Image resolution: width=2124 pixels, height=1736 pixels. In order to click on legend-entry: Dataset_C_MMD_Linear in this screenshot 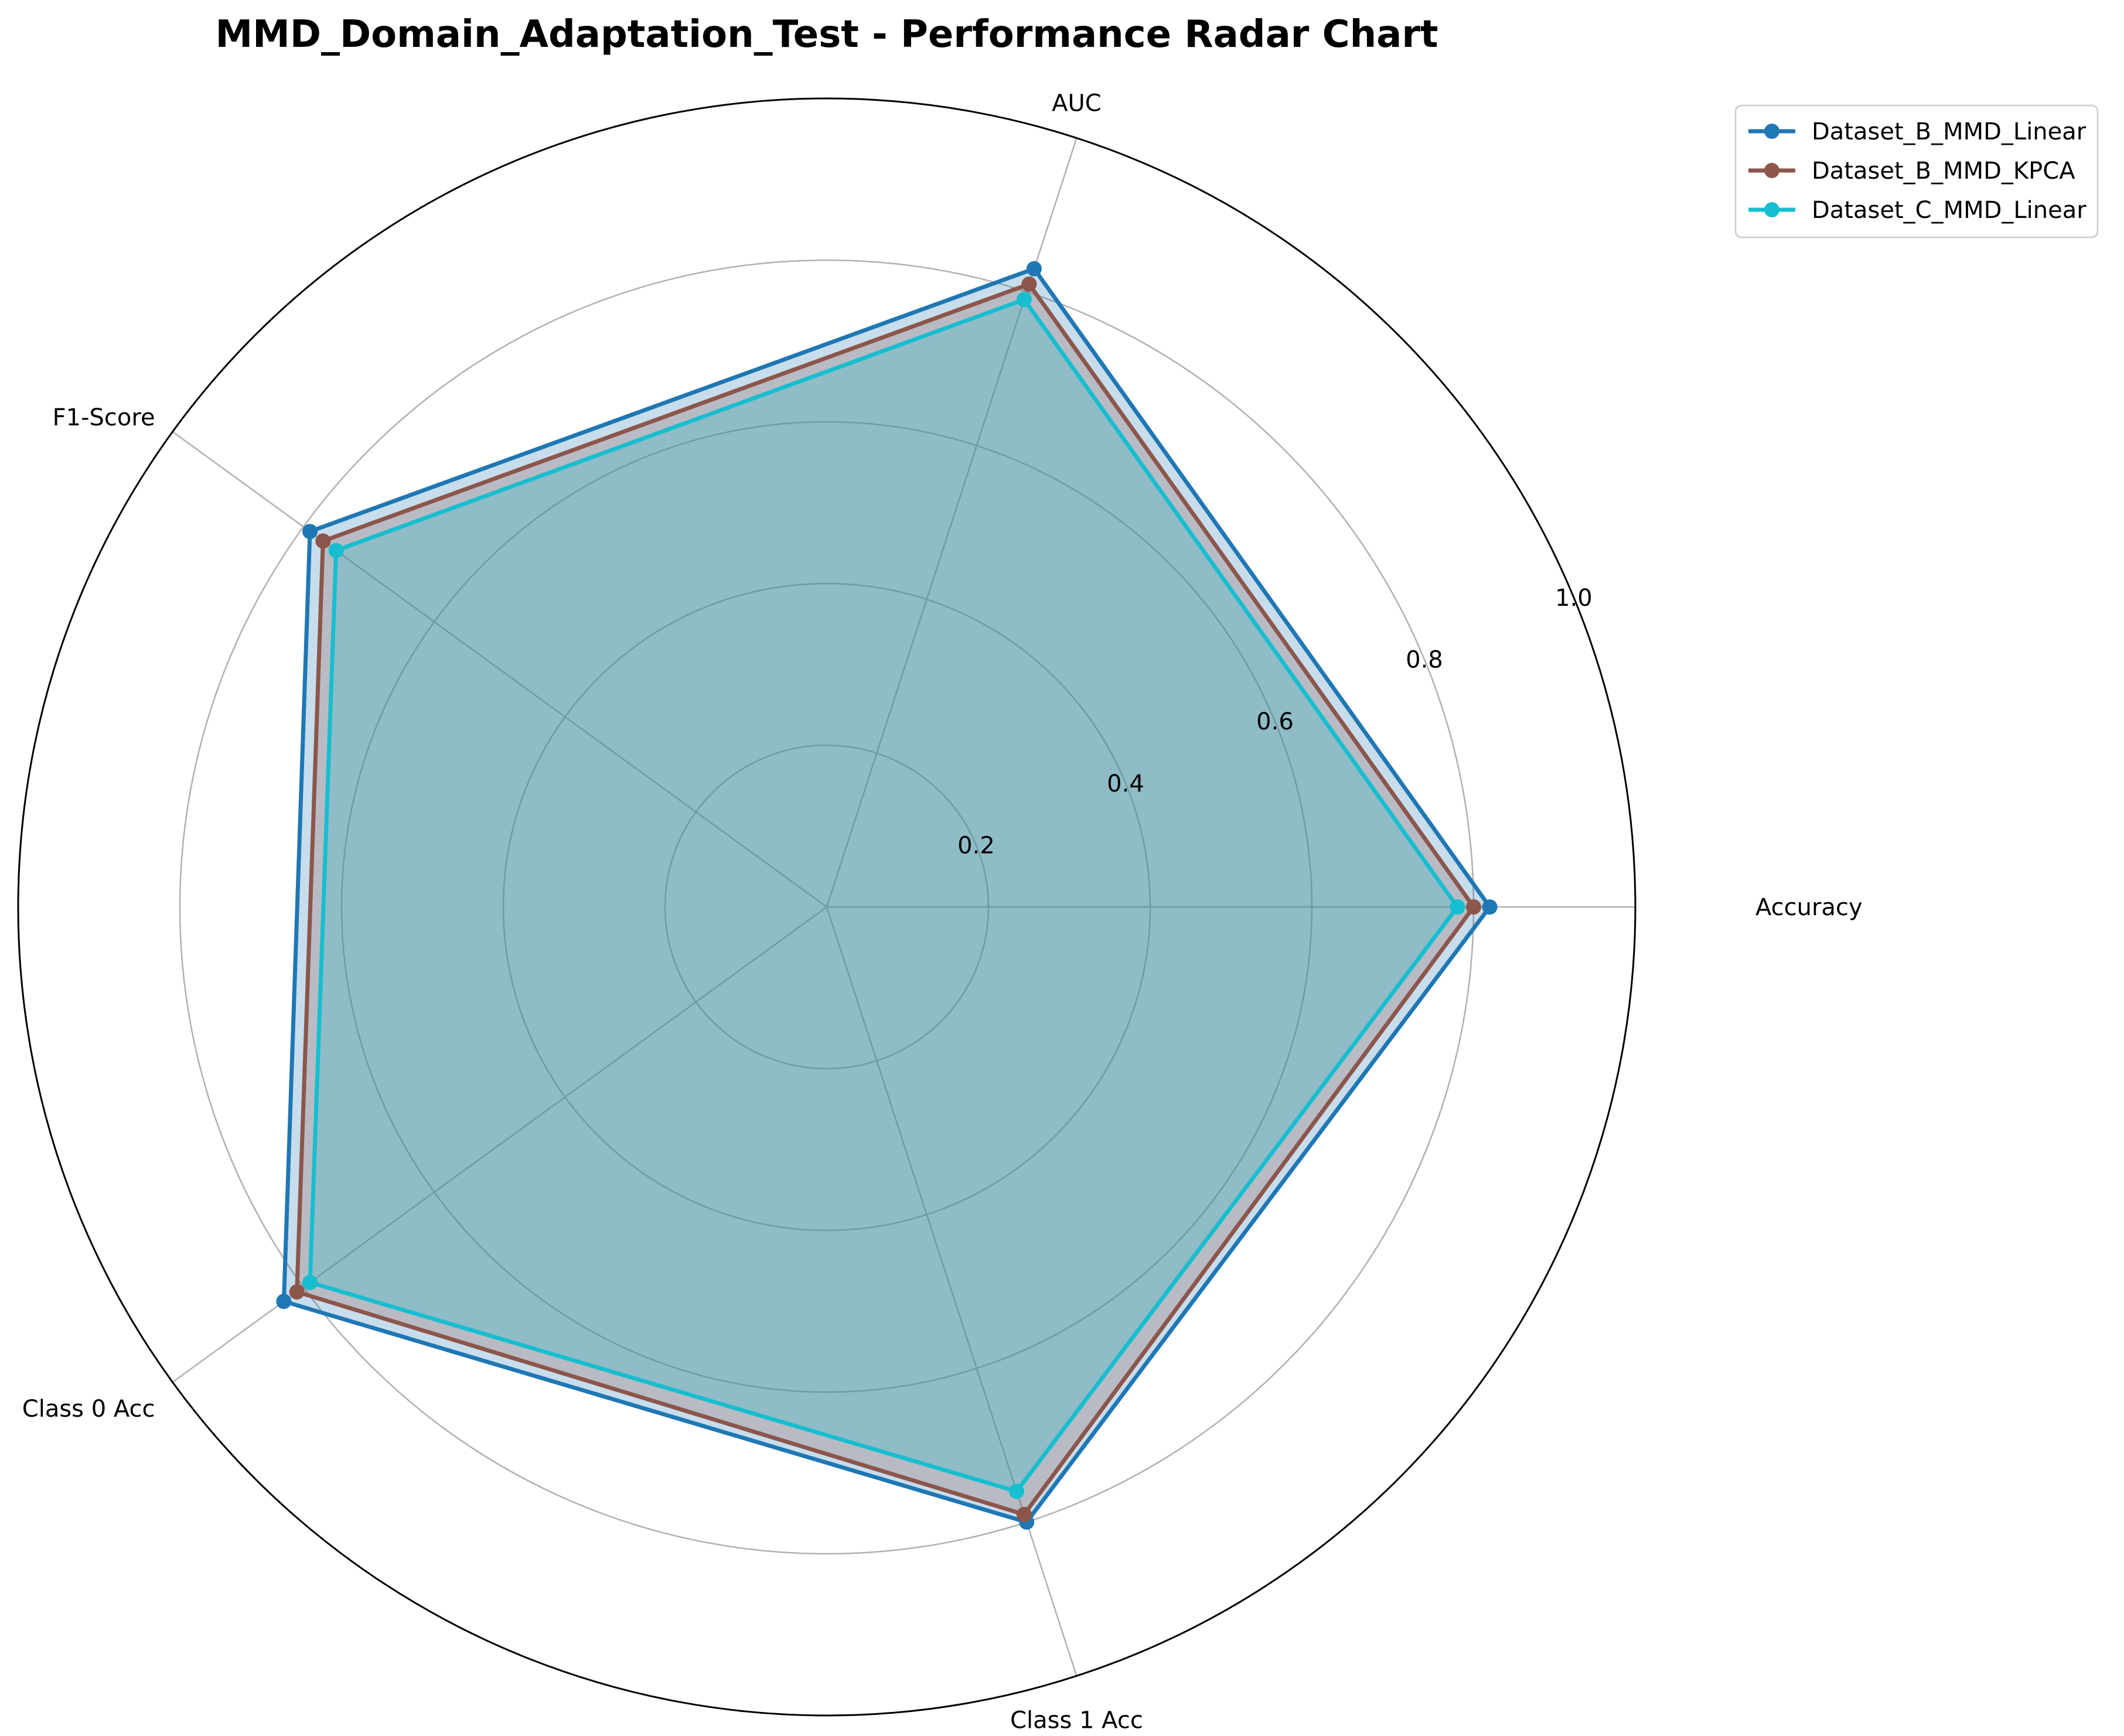, I will do `click(1917, 210)`.